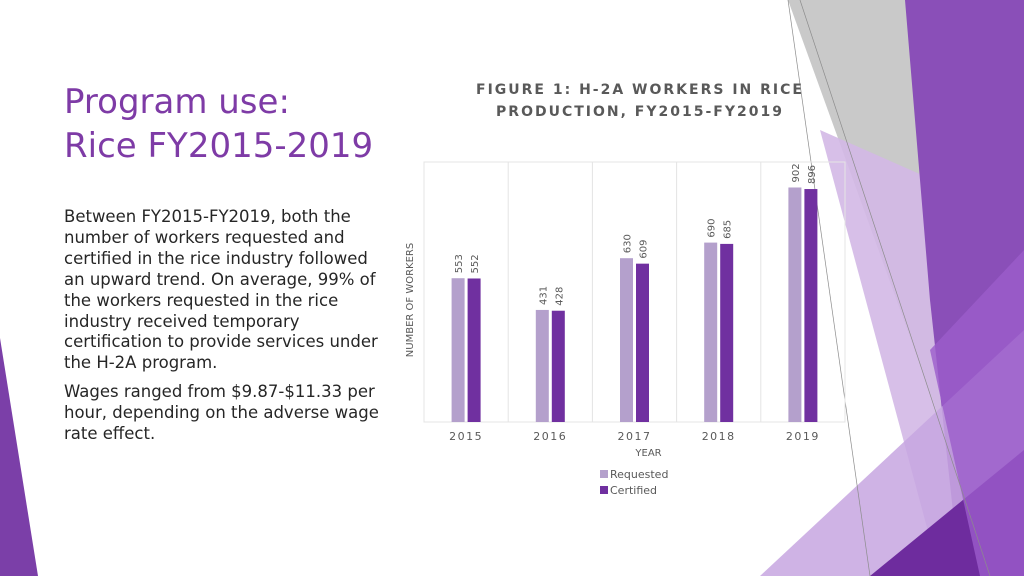  I want to click on chart-title-line-1: FIGURE 1: H-2A WORKERS IN RICE, so click(640, 90).